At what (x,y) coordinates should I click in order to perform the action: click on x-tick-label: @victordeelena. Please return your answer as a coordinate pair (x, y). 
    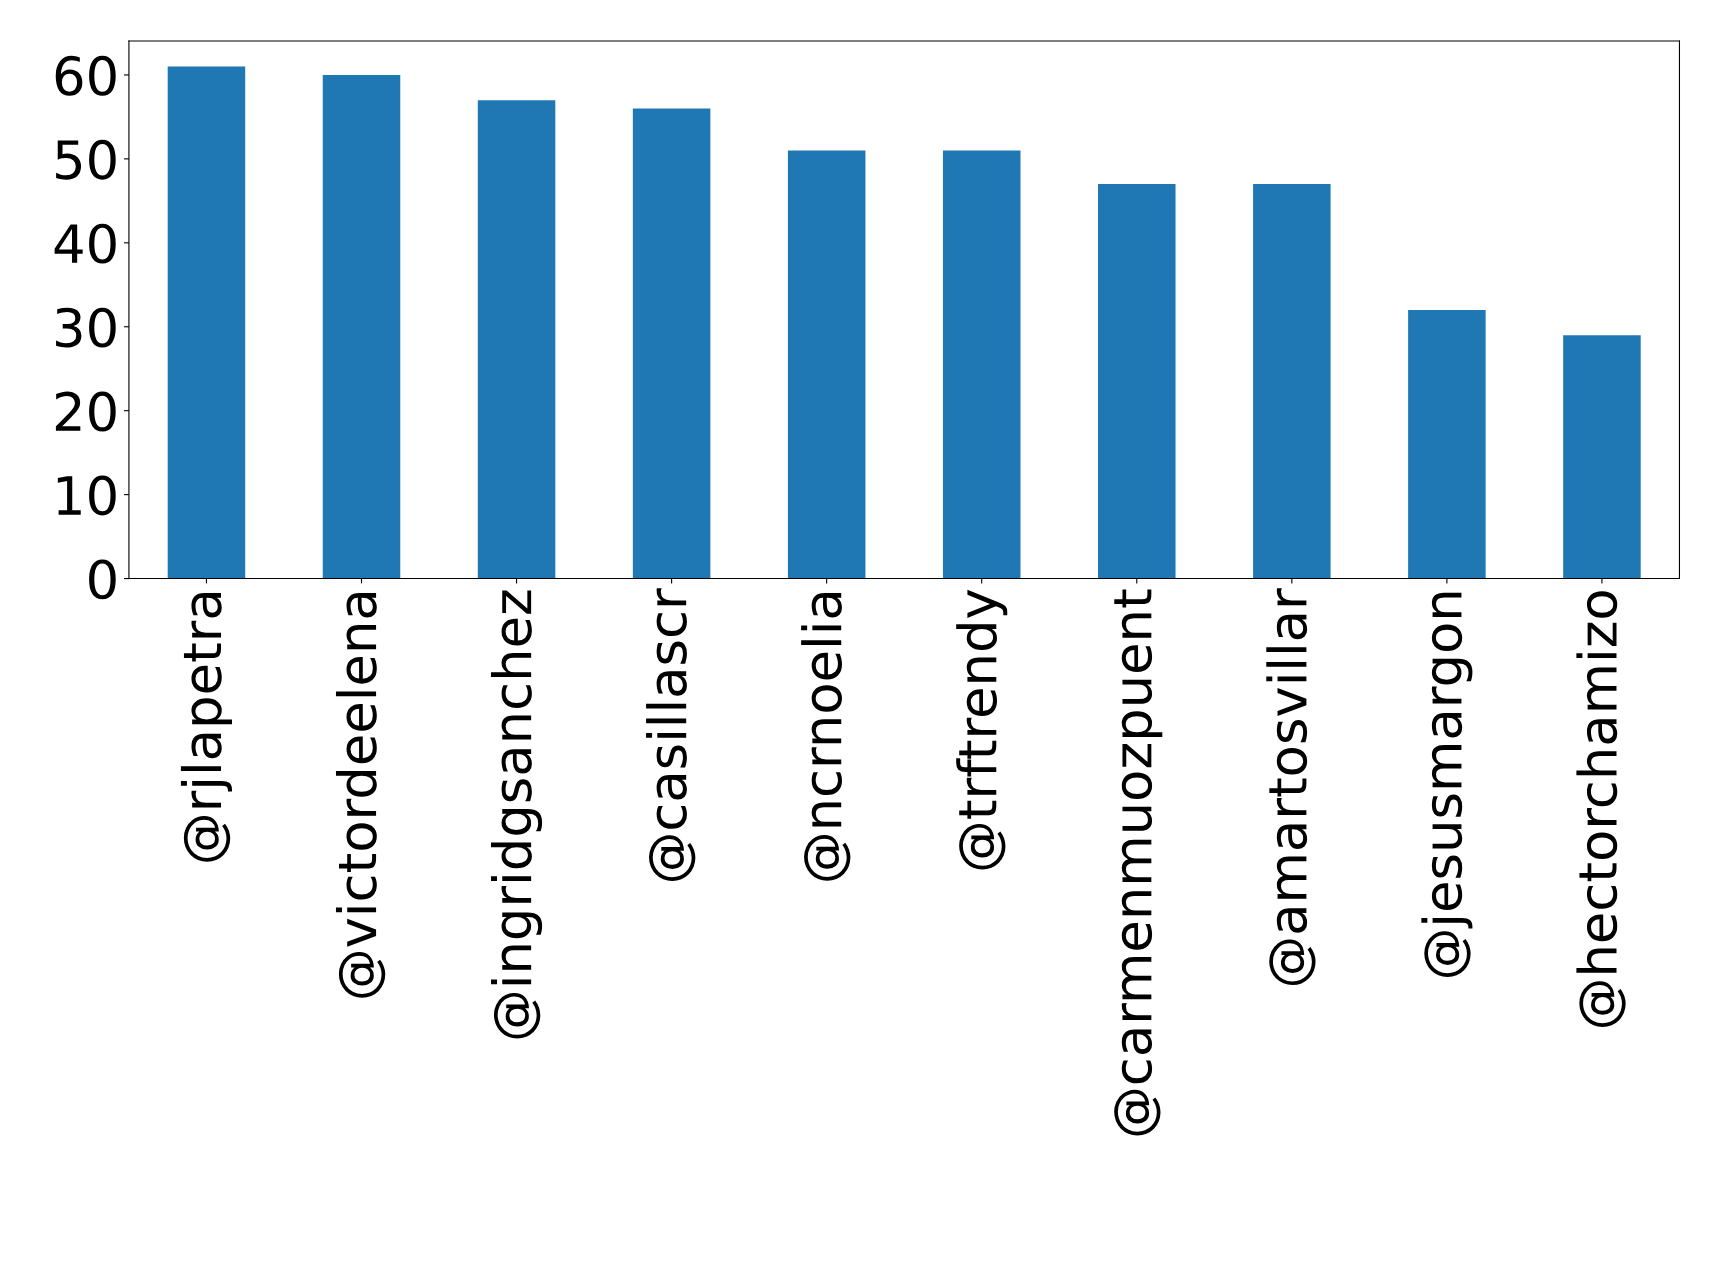
    Looking at the image, I should click on (360, 795).